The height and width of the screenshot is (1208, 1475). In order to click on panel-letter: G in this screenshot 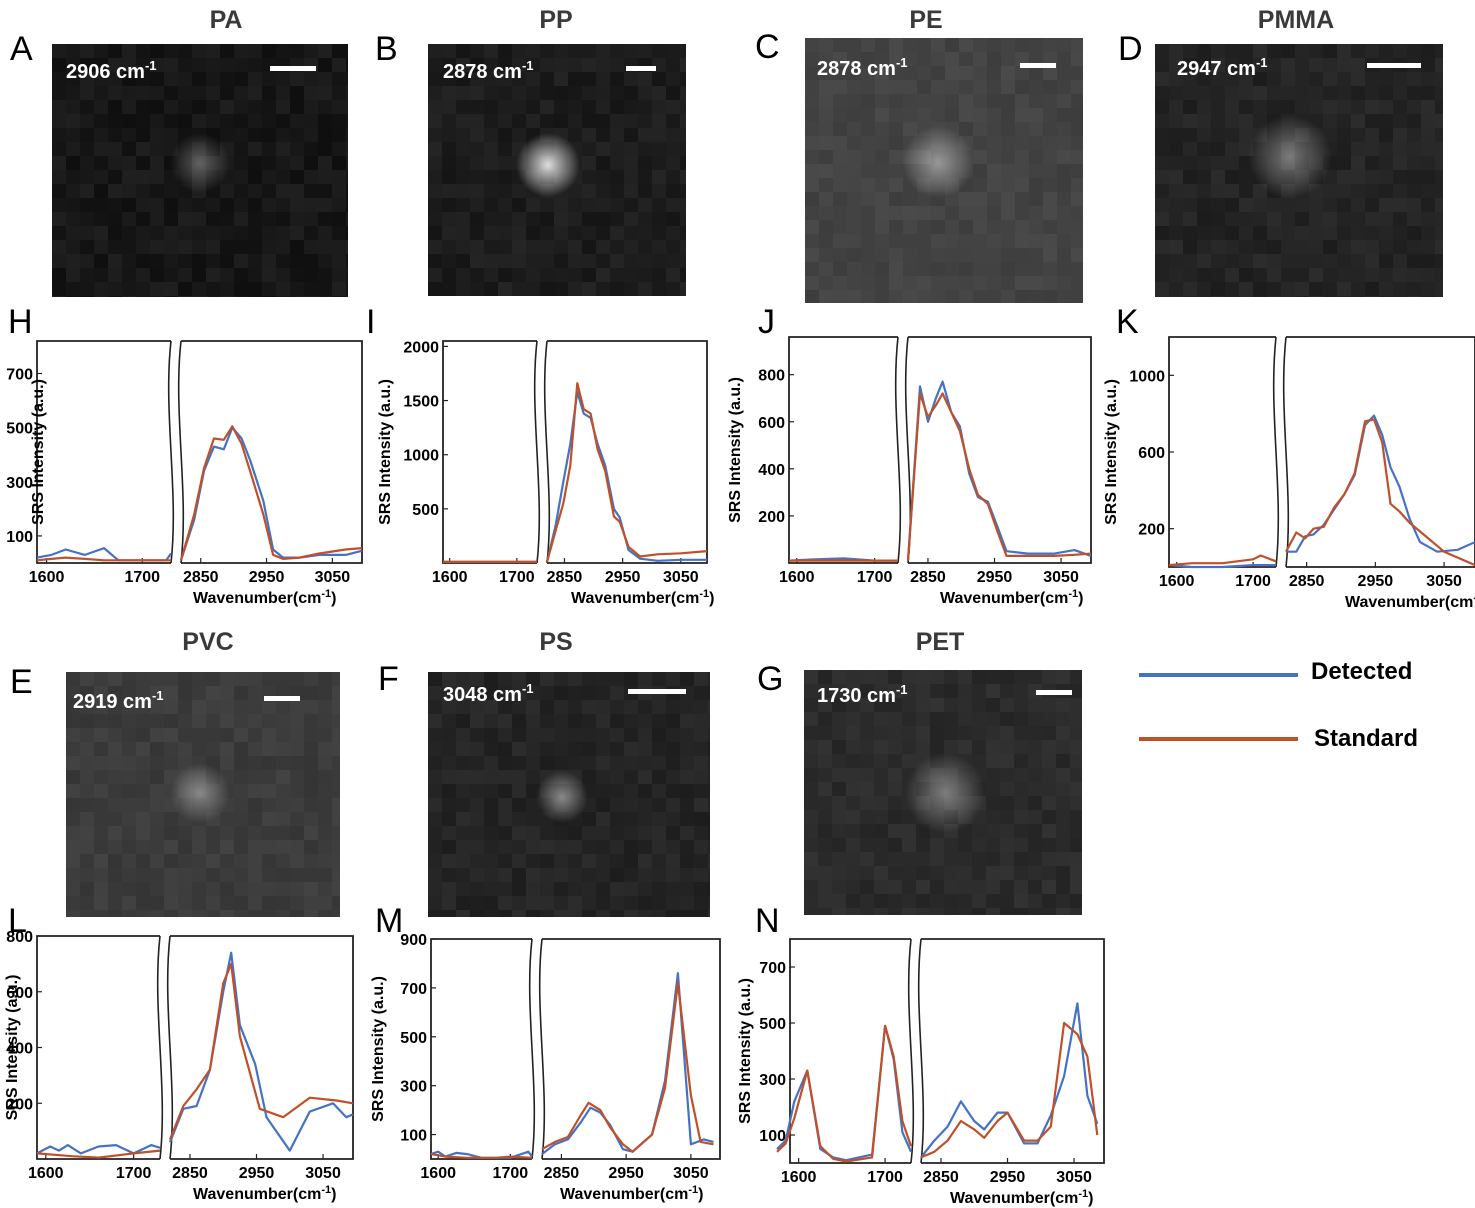, I will do `click(770, 679)`.